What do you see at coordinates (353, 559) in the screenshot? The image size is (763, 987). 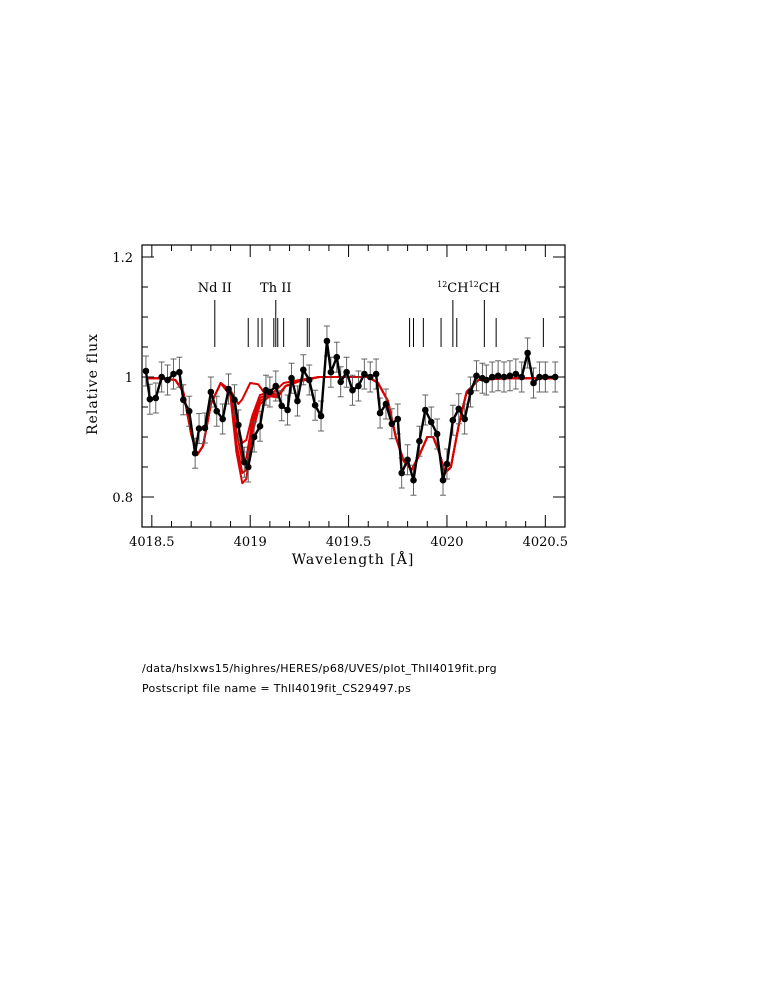 I see `x-axis-label: Wavelength [Å]` at bounding box center [353, 559].